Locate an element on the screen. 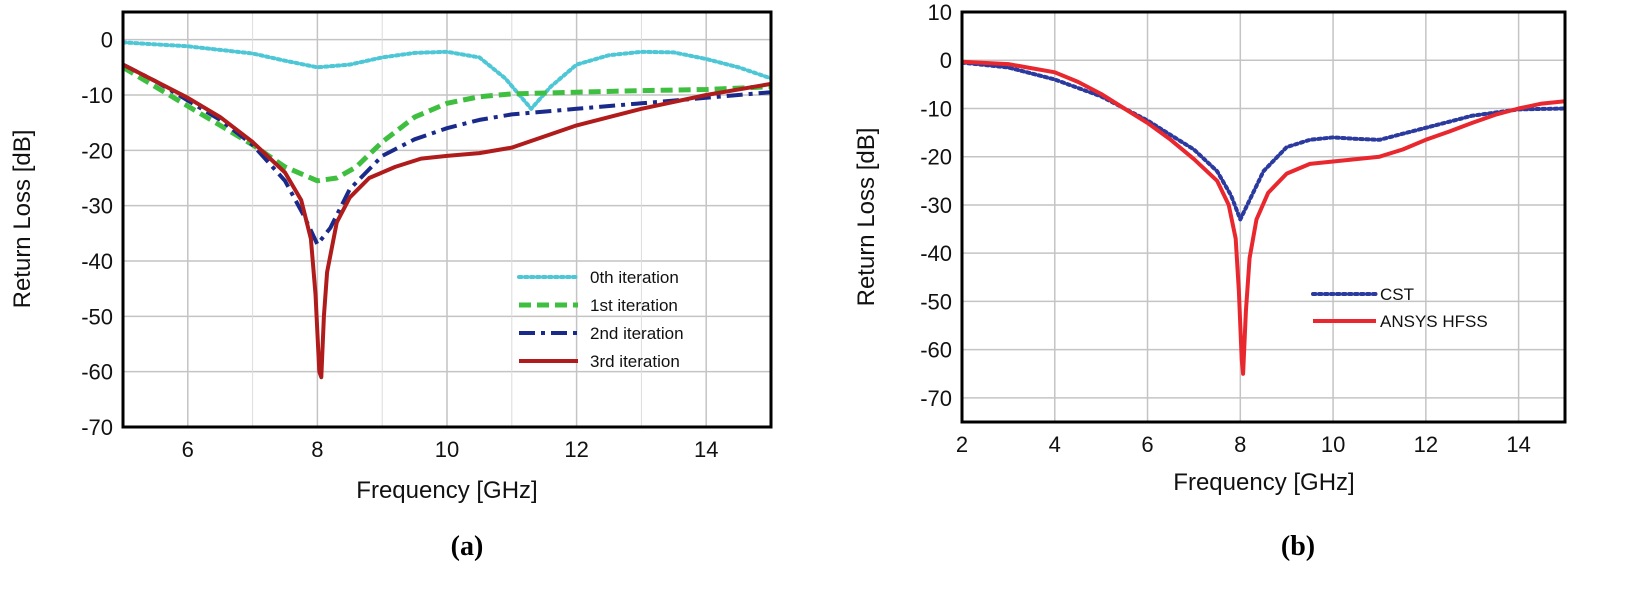 The height and width of the screenshot is (598, 1650). x-tick-labels-b: 2 4 6 8 10 12 14 is located at coordinates (1243, 444).